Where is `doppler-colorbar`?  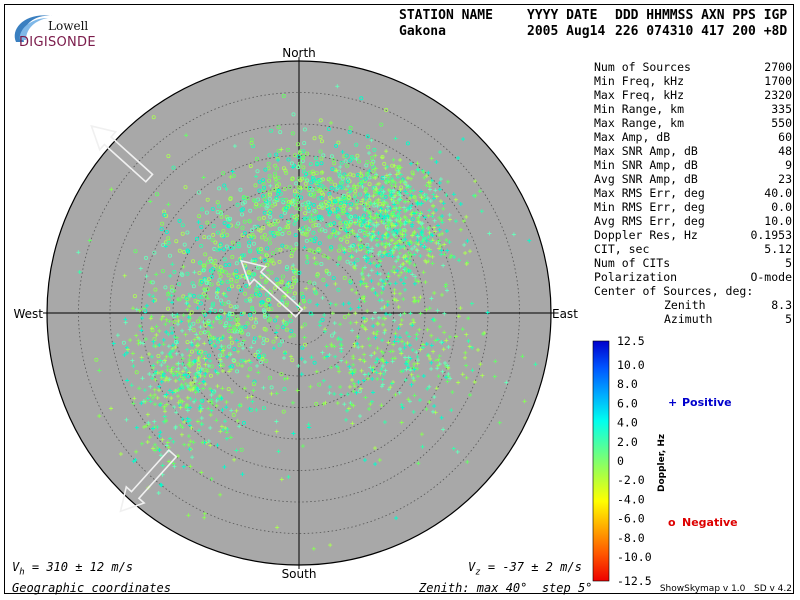 doppler-colorbar is located at coordinates (601, 461).